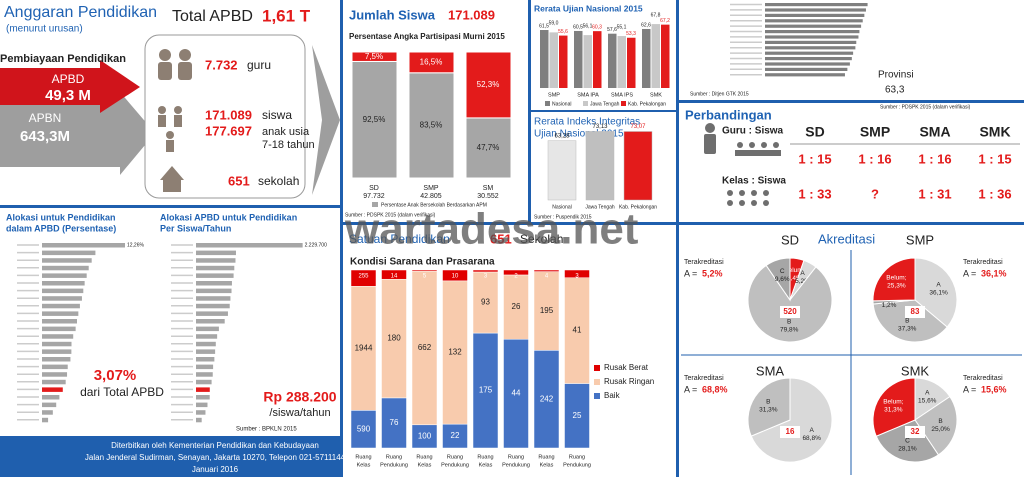 Image resolution: width=1024 pixels, height=477 pixels. Describe the element at coordinates (587, 122) in the screenshot. I see `label: Rerata Indeks Integritas` at that location.